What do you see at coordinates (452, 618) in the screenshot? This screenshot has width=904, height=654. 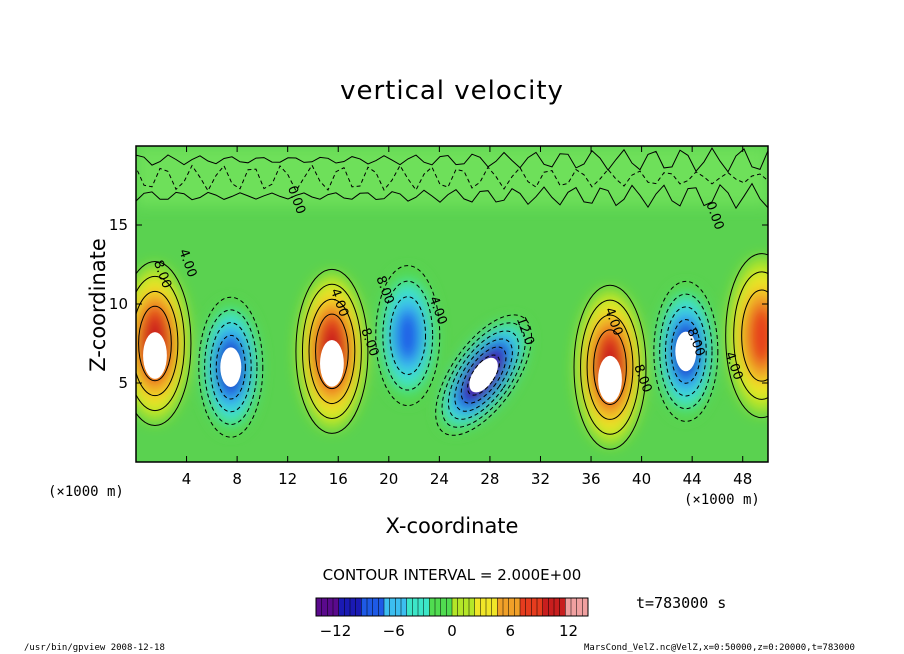 I see `colorbar: −12 −6 0 6 12` at bounding box center [452, 618].